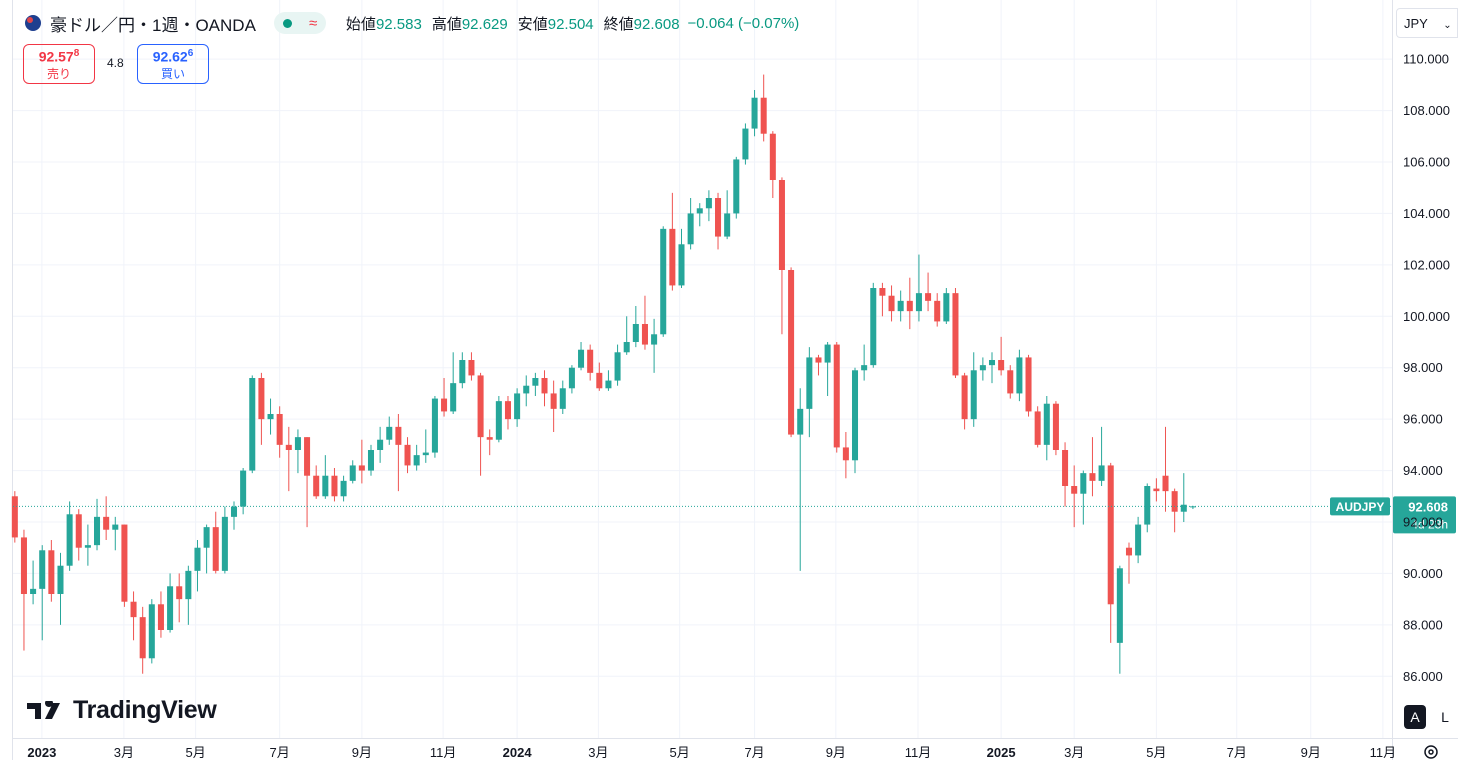 This screenshot has width=1458, height=760. What do you see at coordinates (656, 24) in the screenshot?
I see `ohlc-value: 92.608` at bounding box center [656, 24].